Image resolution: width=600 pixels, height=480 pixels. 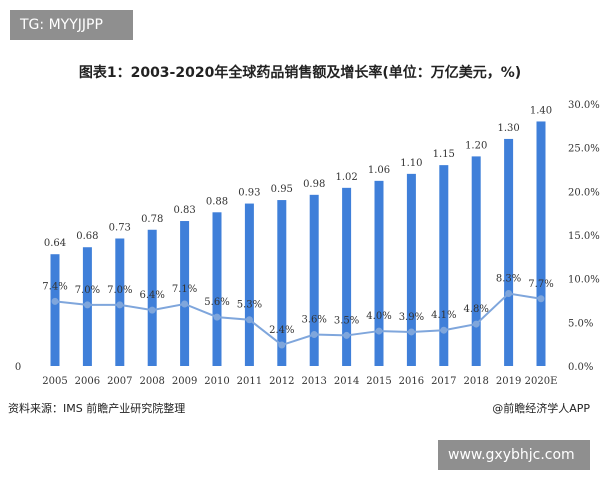 I want to click on x-tick-label: 2010, so click(x=216, y=381).